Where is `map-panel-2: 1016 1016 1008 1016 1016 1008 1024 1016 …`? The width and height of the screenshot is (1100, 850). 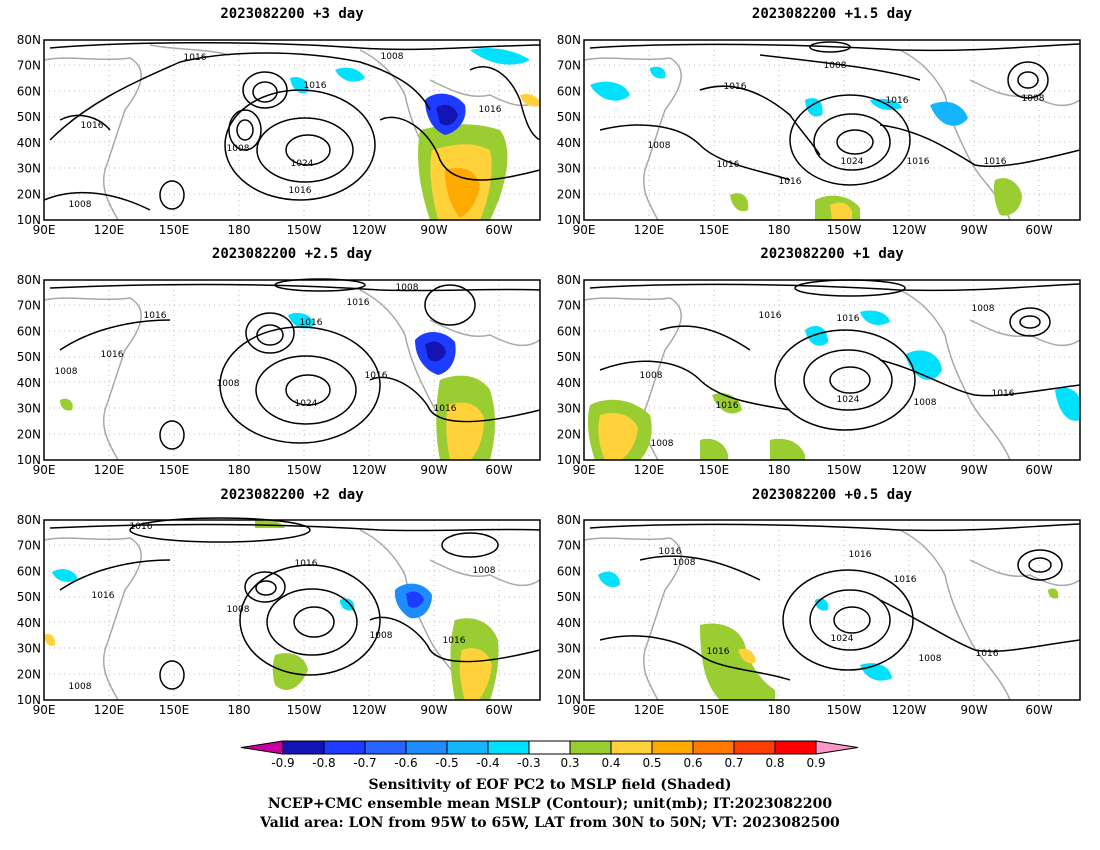 map-panel-2: 1016 1016 1008 1016 1016 1008 1024 1016 … is located at coordinates (832, 130).